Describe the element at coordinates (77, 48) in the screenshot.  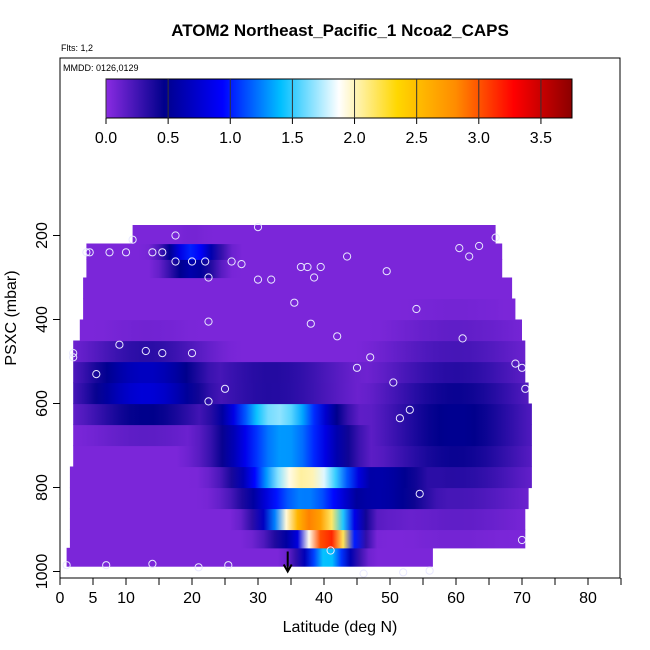
I see `flights-label: Flts: 1,2` at that location.